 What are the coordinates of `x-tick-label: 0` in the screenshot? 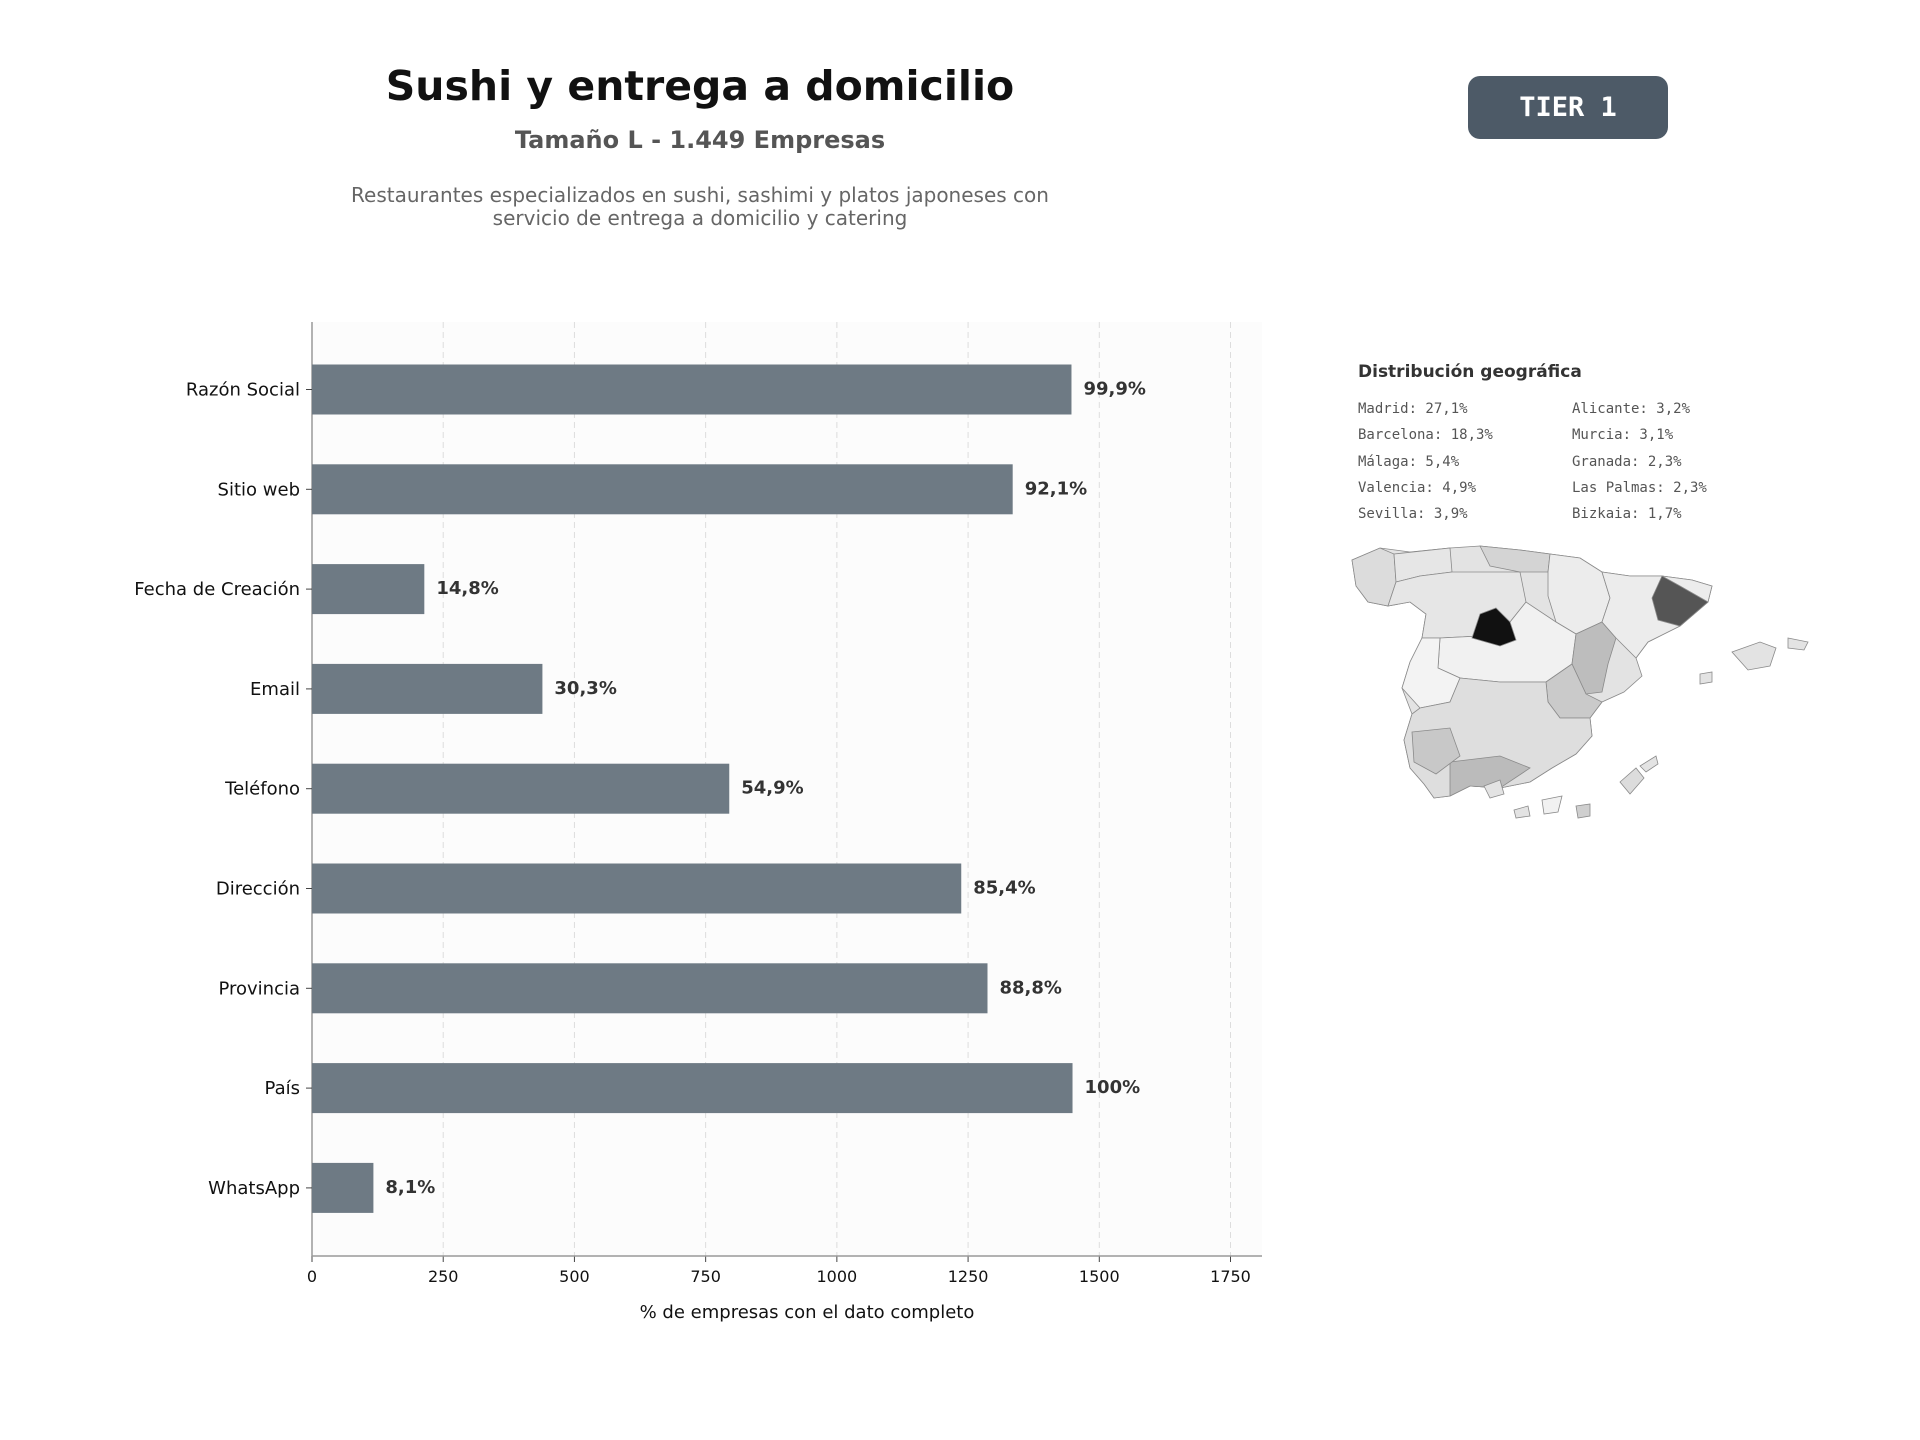 It's located at (312, 1276).